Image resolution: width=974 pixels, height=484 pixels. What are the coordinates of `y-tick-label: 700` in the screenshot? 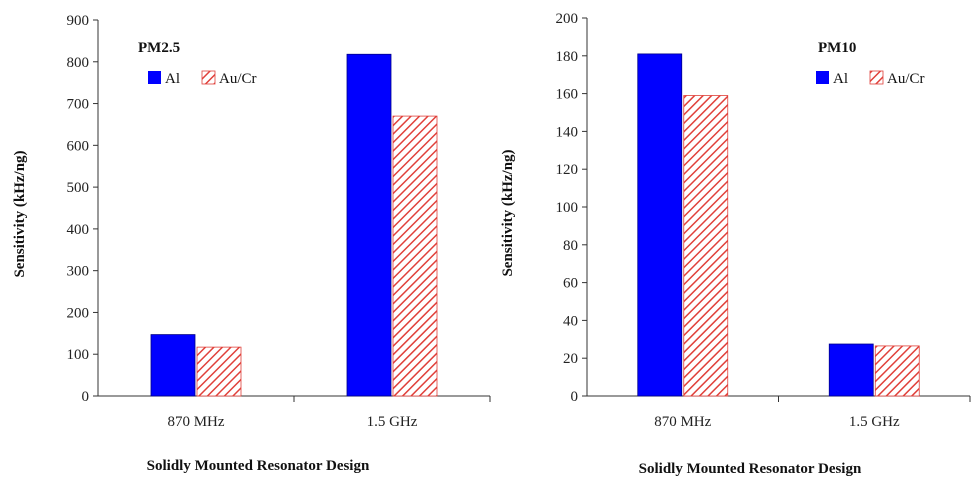 It's located at (78, 105).